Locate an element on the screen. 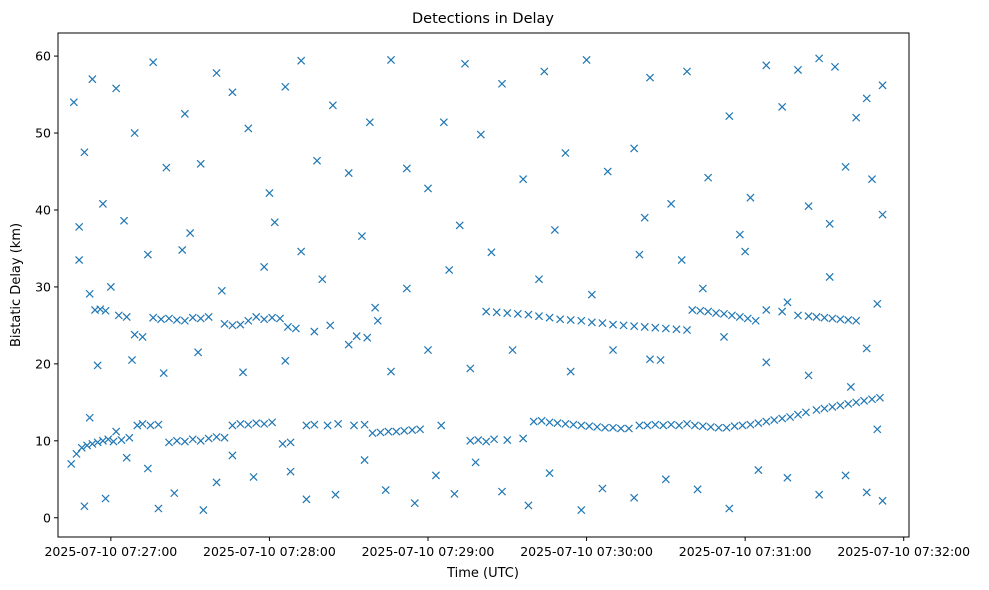 This screenshot has height=590, width=989. y-tick-label: 0 is located at coordinates (47, 517).